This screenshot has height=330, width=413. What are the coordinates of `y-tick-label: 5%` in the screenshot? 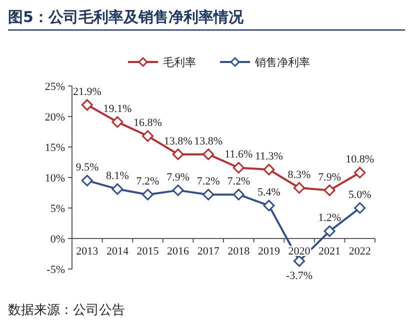 It's located at (57, 209).